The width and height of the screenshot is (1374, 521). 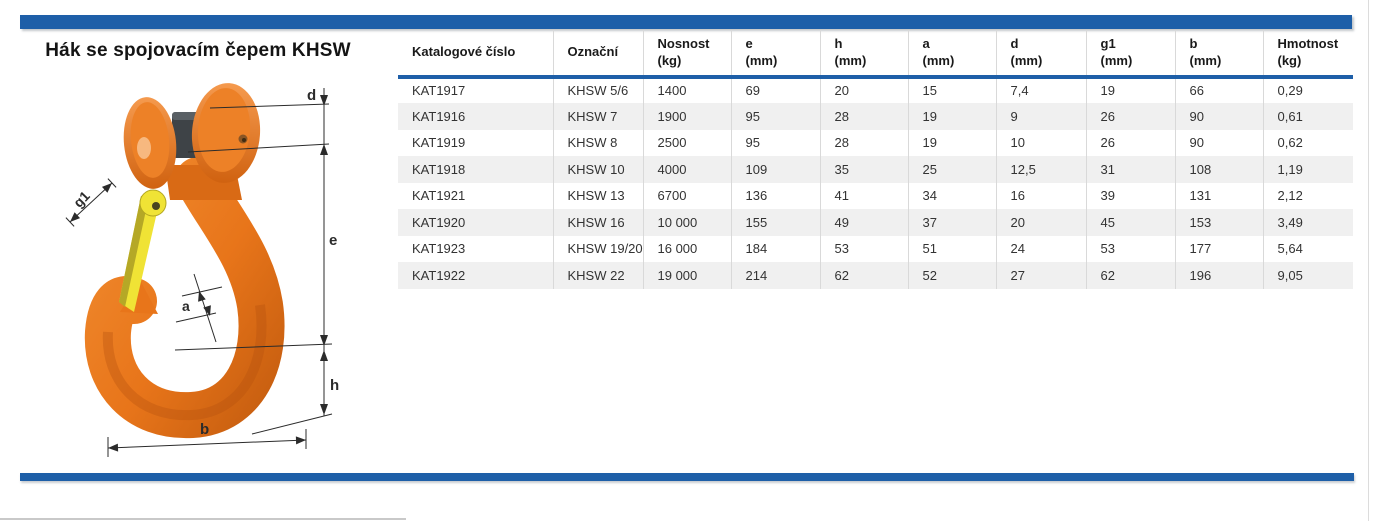 I want to click on table-cell: 31, so click(x=1130, y=169).